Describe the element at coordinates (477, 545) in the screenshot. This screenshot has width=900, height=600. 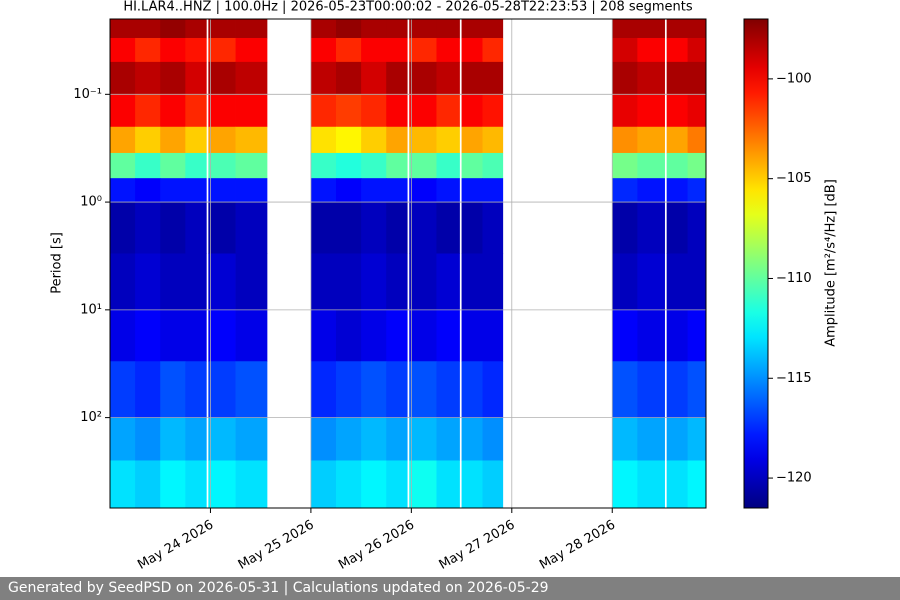
I see `x-tick-label: May 27 2026` at that location.